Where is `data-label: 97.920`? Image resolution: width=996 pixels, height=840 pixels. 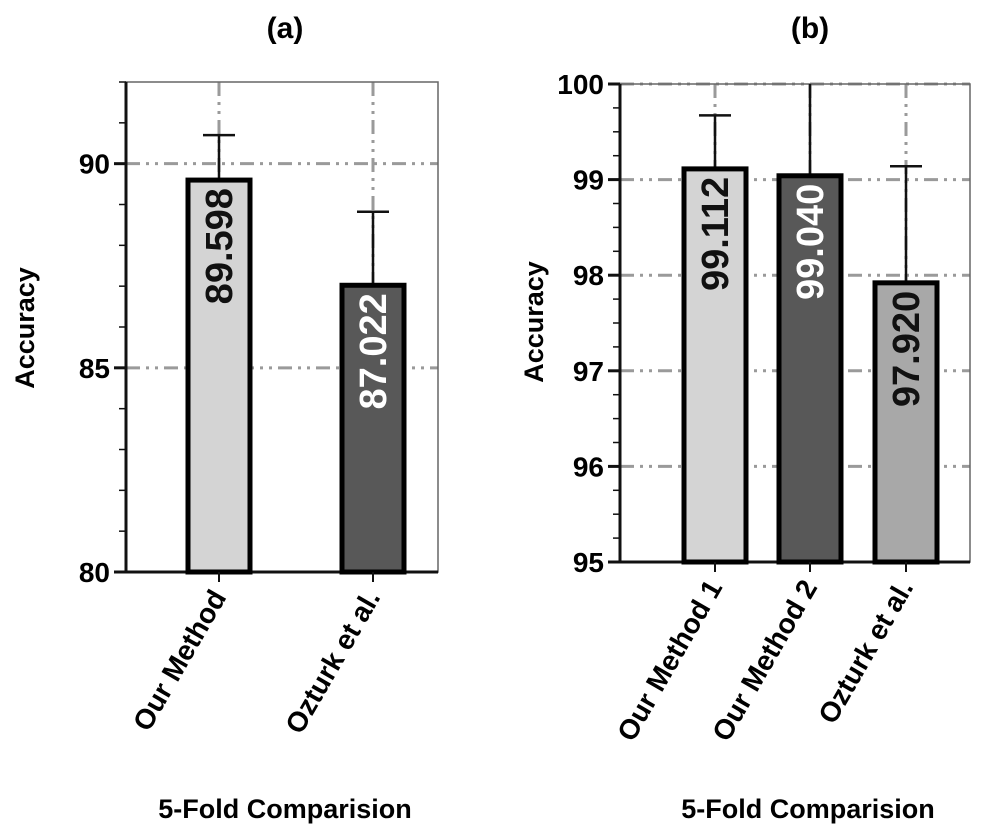 data-label: 97.920 is located at coordinates (907, 349).